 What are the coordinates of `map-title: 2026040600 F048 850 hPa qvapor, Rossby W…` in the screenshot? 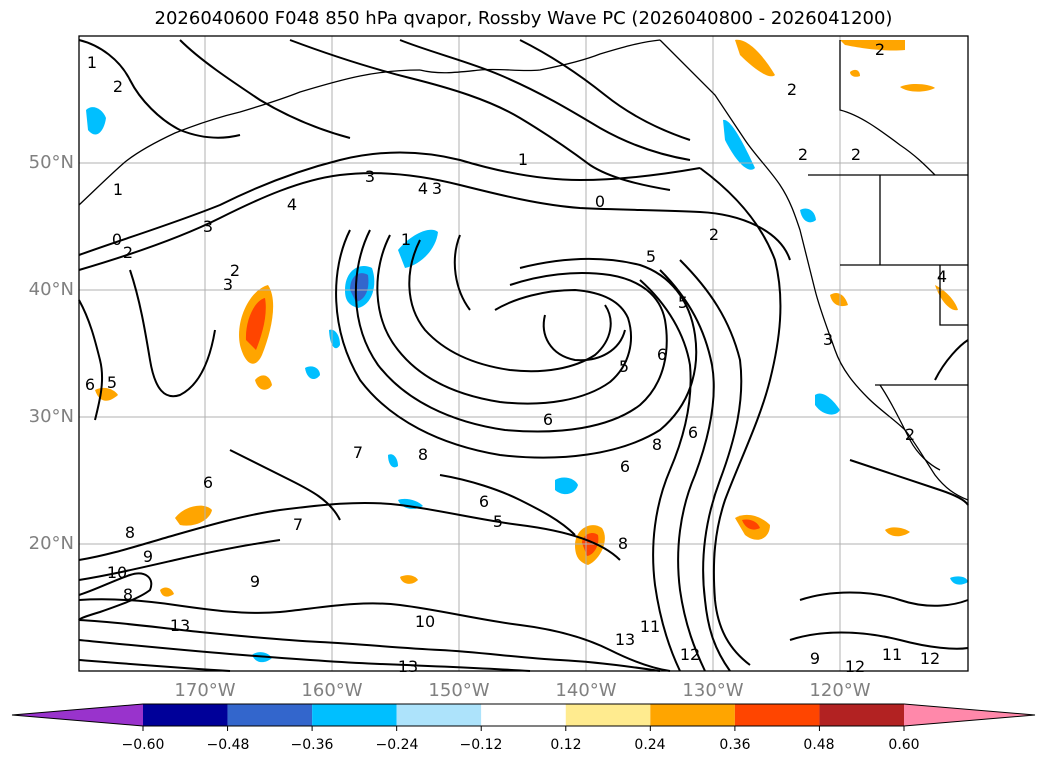 It's located at (523, 18).